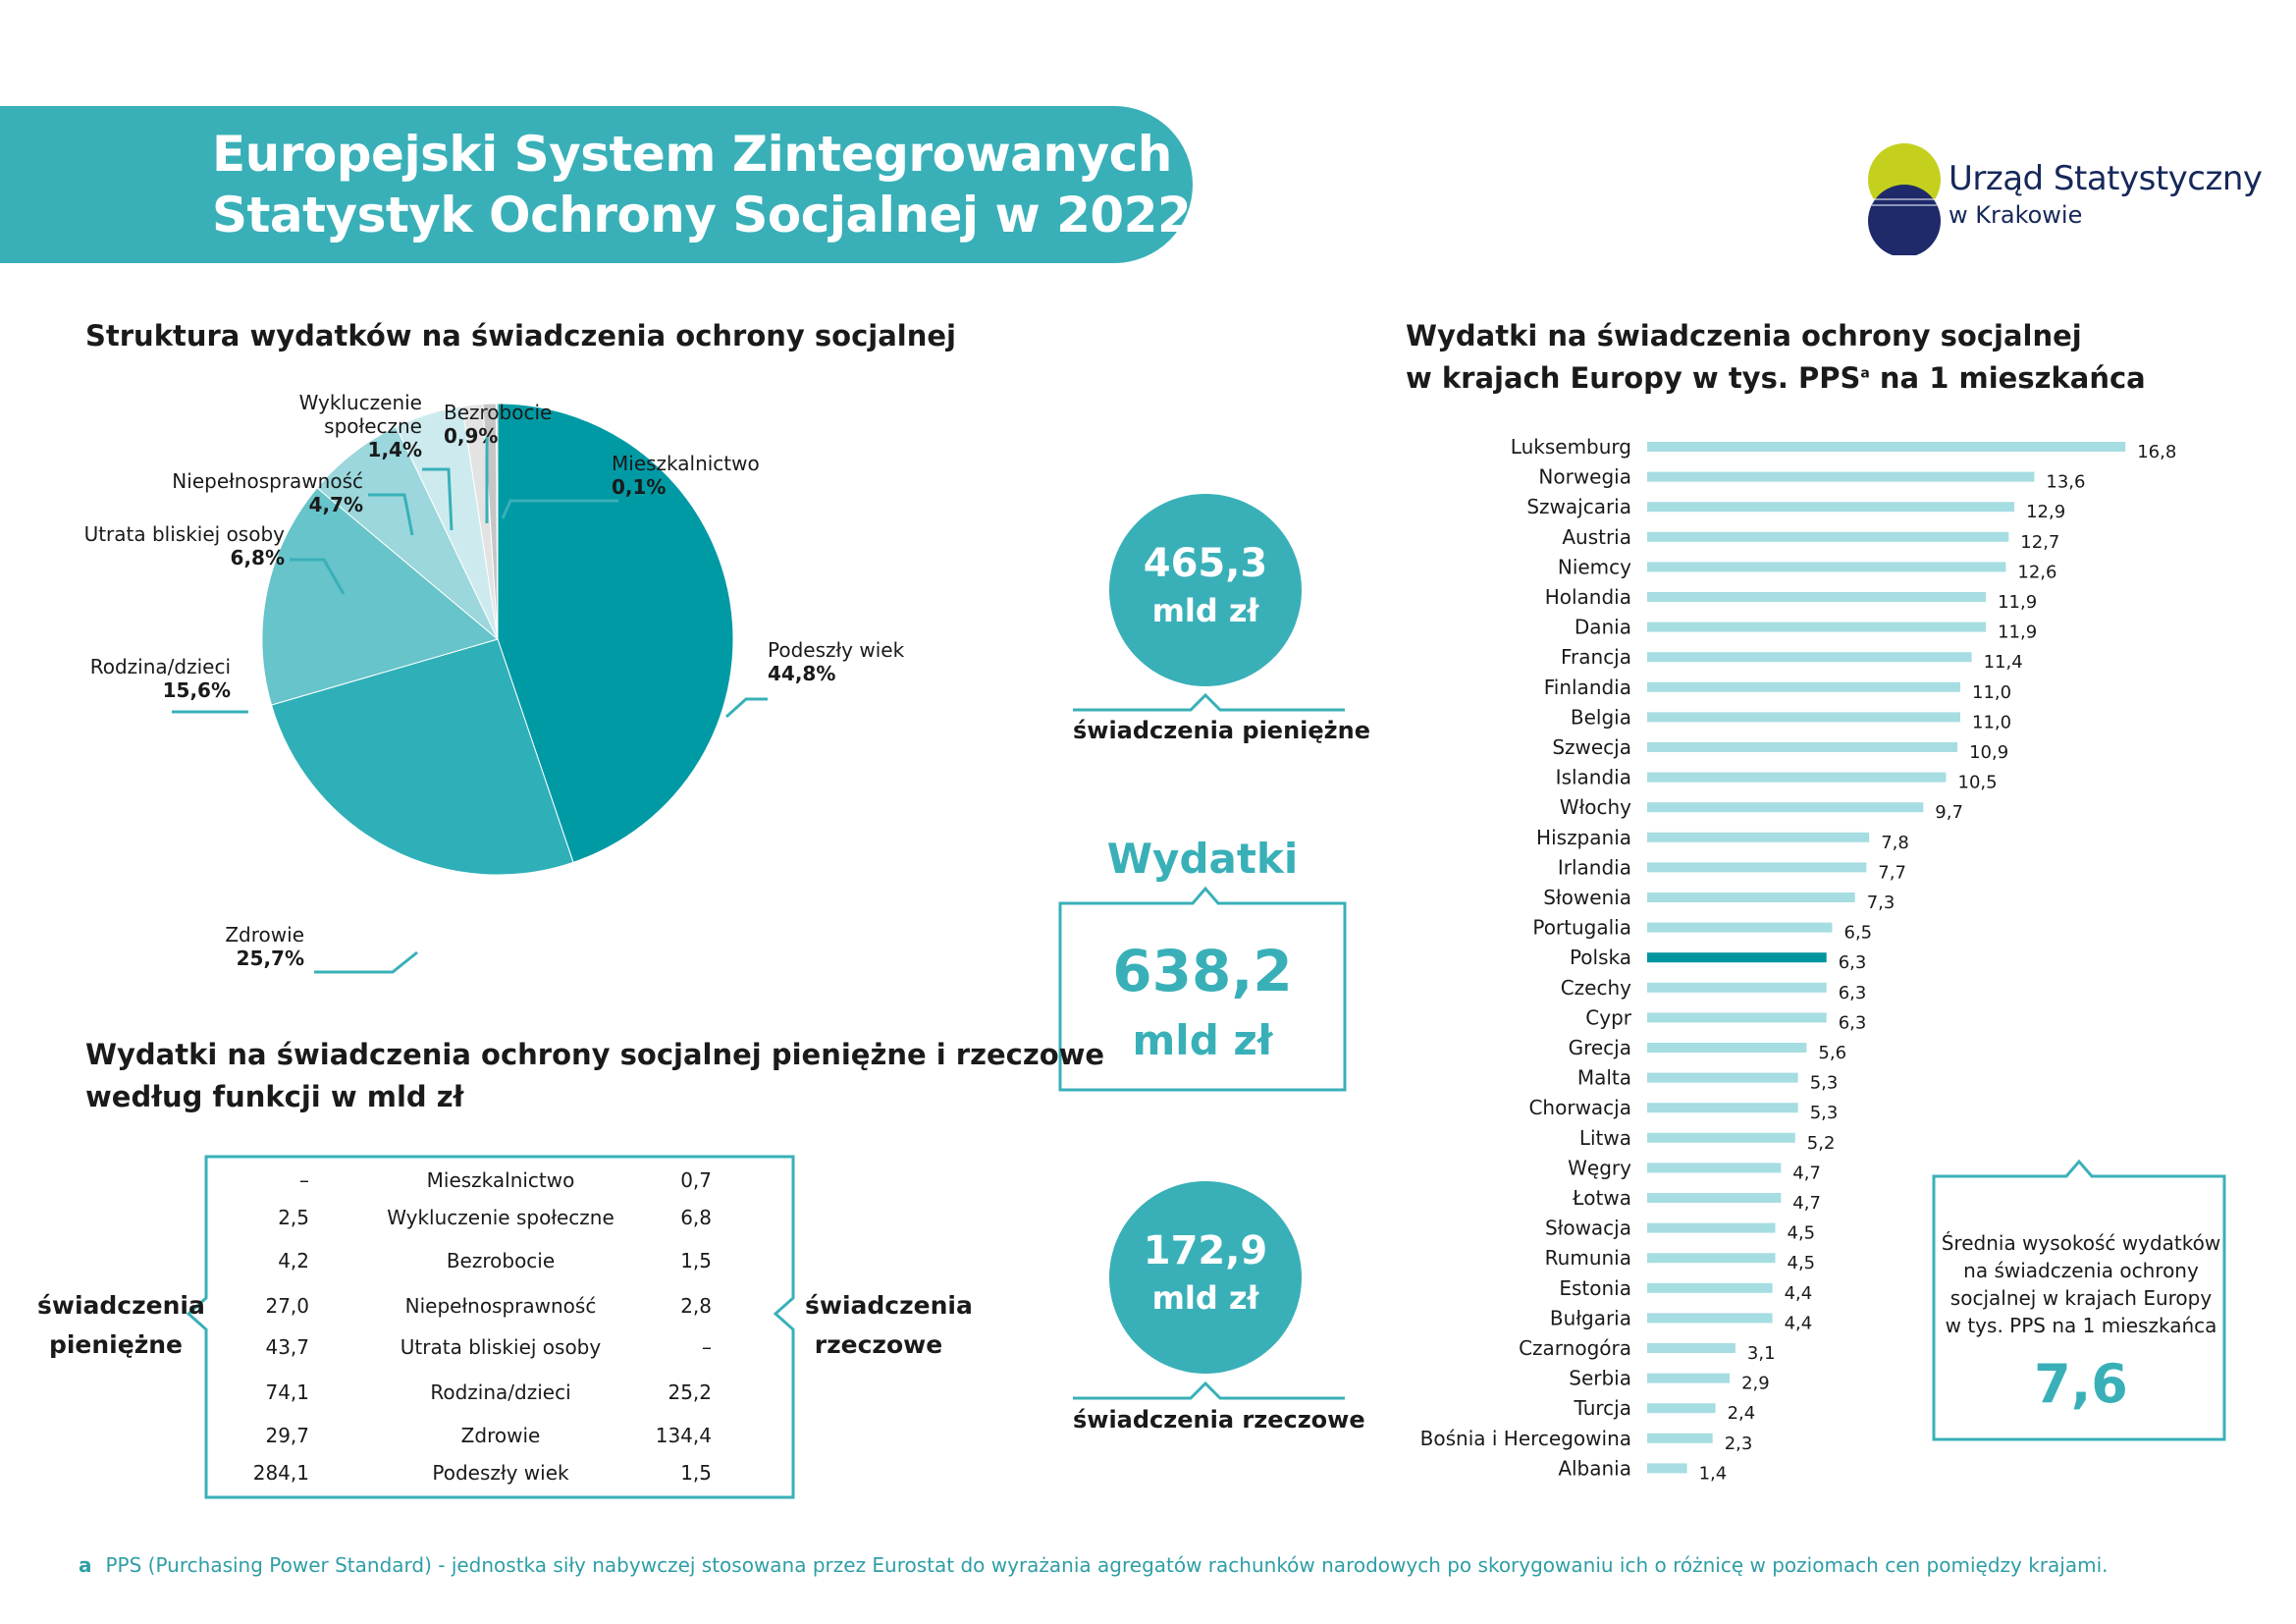  Describe the element at coordinates (2065, 482) in the screenshot. I see `bar-value-label: 13,6` at that location.